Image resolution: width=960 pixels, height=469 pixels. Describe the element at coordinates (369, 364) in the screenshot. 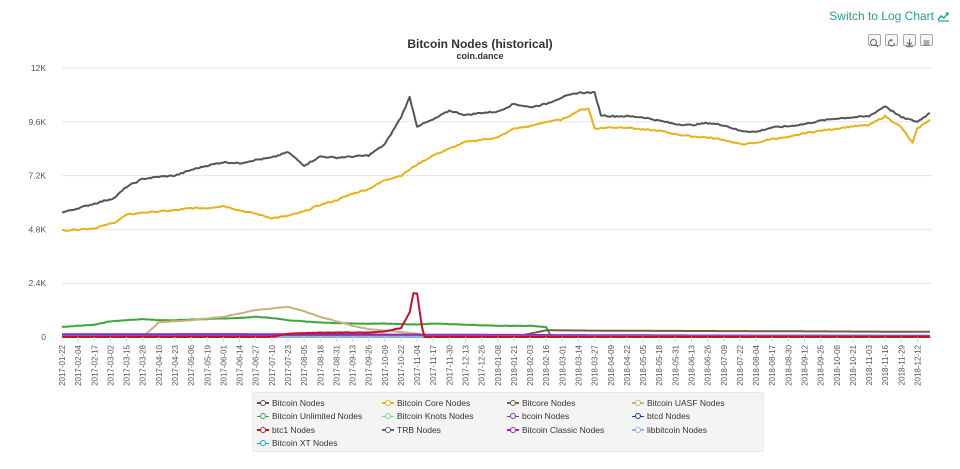

I see `x-tick-label: 2017-09-26` at that location.